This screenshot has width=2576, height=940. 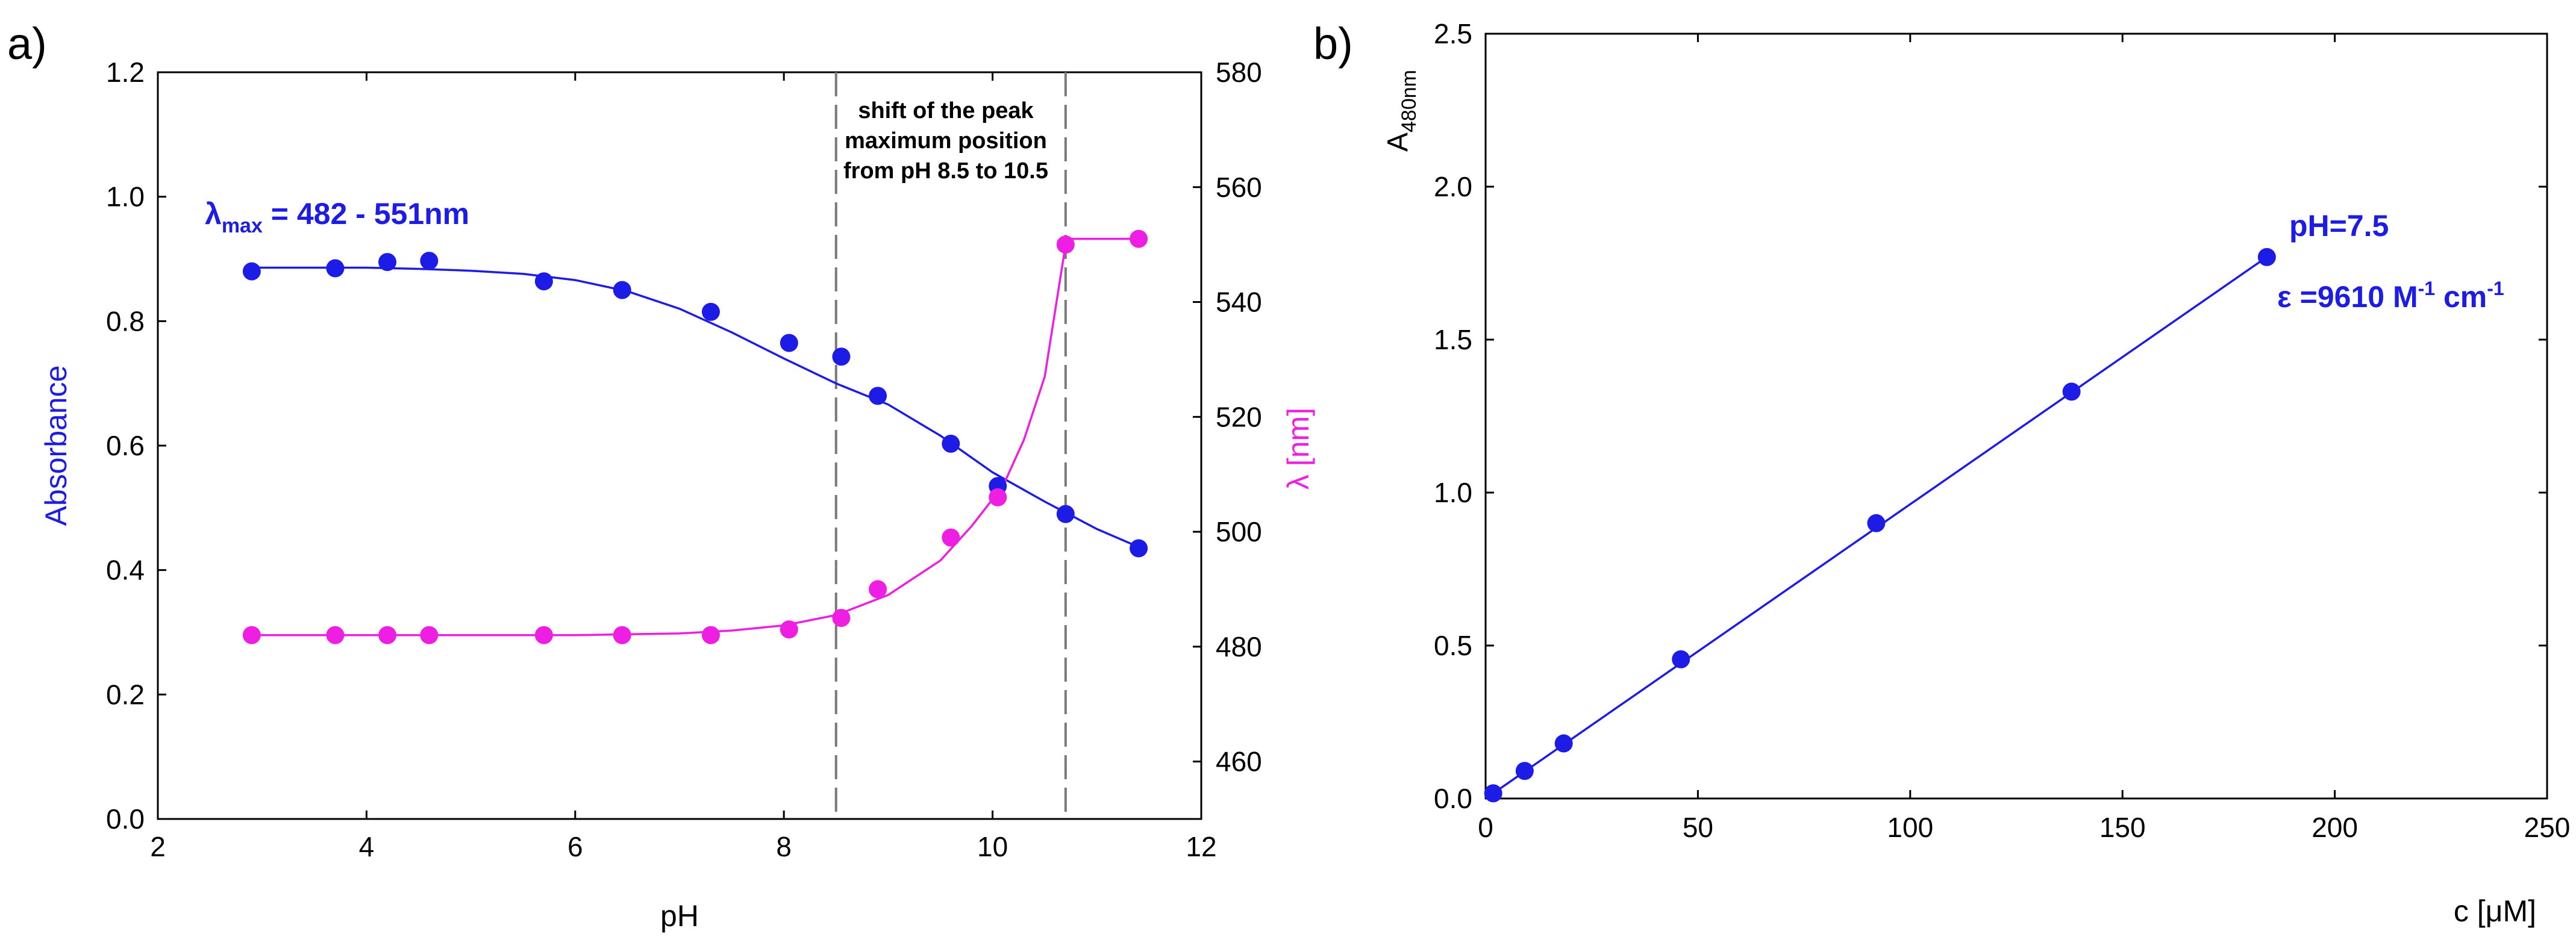 What do you see at coordinates (575, 846) in the screenshot?
I see `chart-a-x-tick-label: 6` at bounding box center [575, 846].